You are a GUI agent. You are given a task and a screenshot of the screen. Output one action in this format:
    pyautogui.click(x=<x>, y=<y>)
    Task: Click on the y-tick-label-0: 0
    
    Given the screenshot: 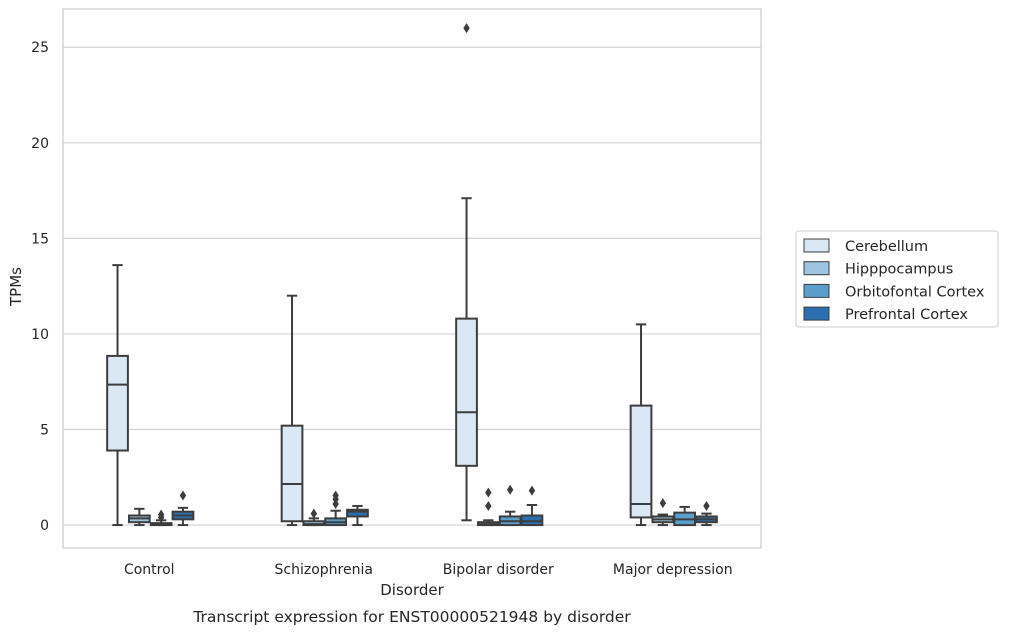 What is the action you would take?
    pyautogui.click(x=44, y=526)
    